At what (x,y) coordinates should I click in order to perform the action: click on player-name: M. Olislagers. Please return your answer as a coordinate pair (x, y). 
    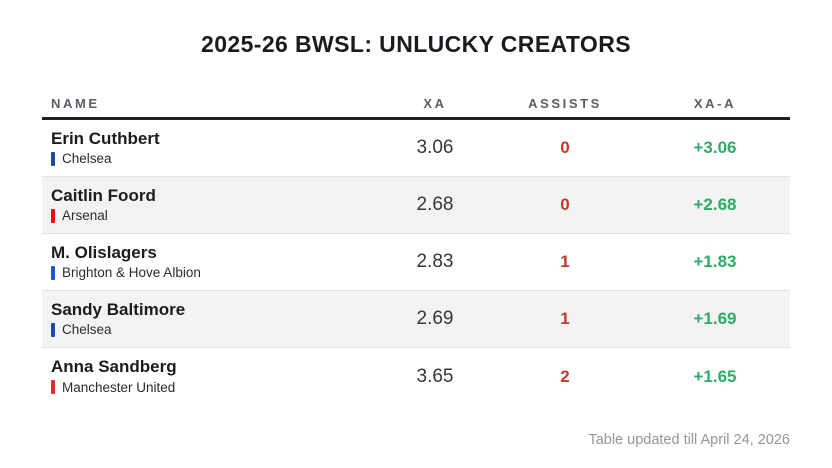
    Looking at the image, I should click on (104, 252).